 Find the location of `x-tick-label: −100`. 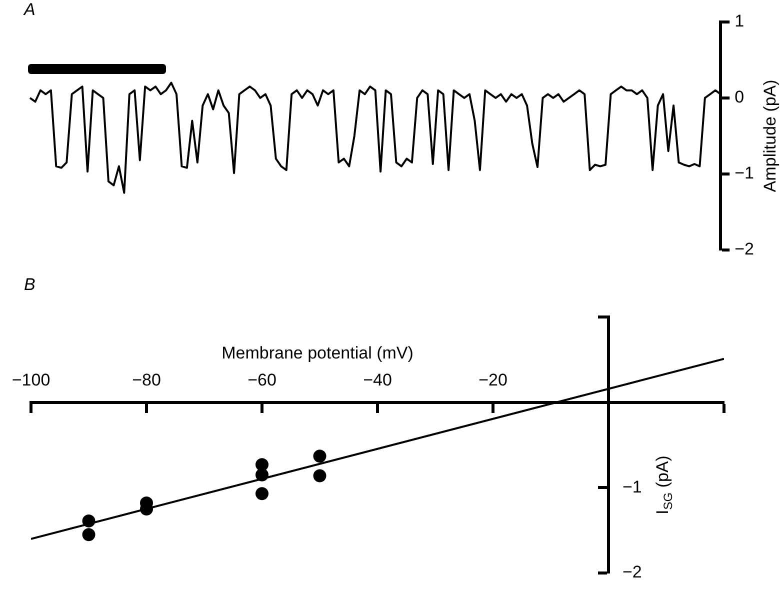

x-tick-label: −100 is located at coordinates (31, 380).